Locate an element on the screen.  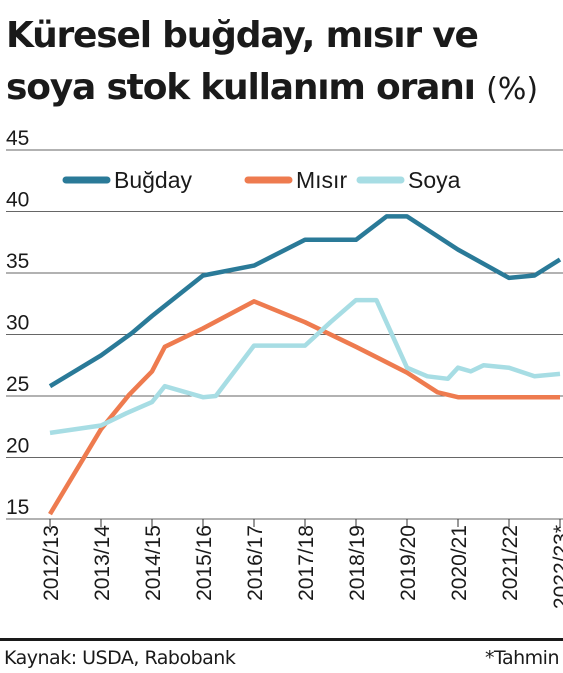
legend-label: Buğday is located at coordinates (153, 180).